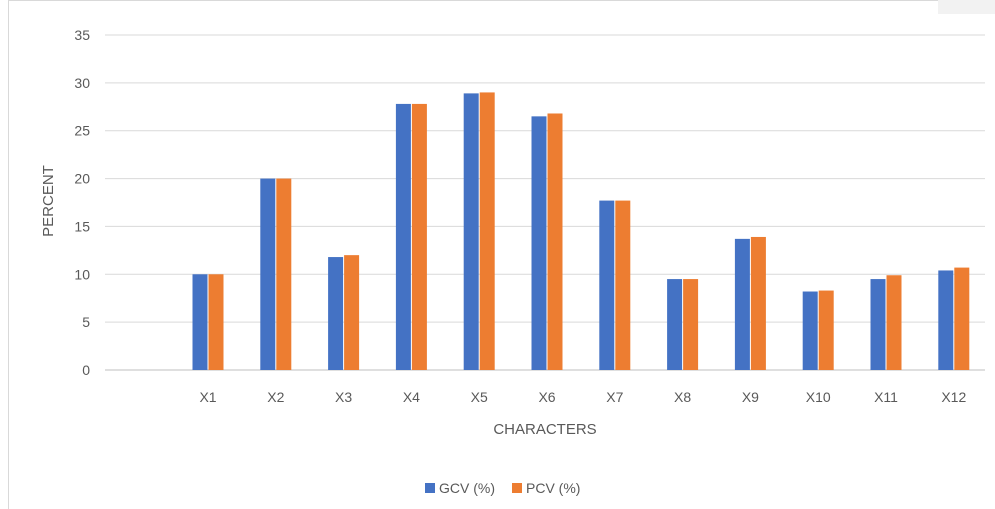 This screenshot has height=509, width=995. Describe the element at coordinates (946, 320) in the screenshot. I see `bar-gcv-x12` at that location.